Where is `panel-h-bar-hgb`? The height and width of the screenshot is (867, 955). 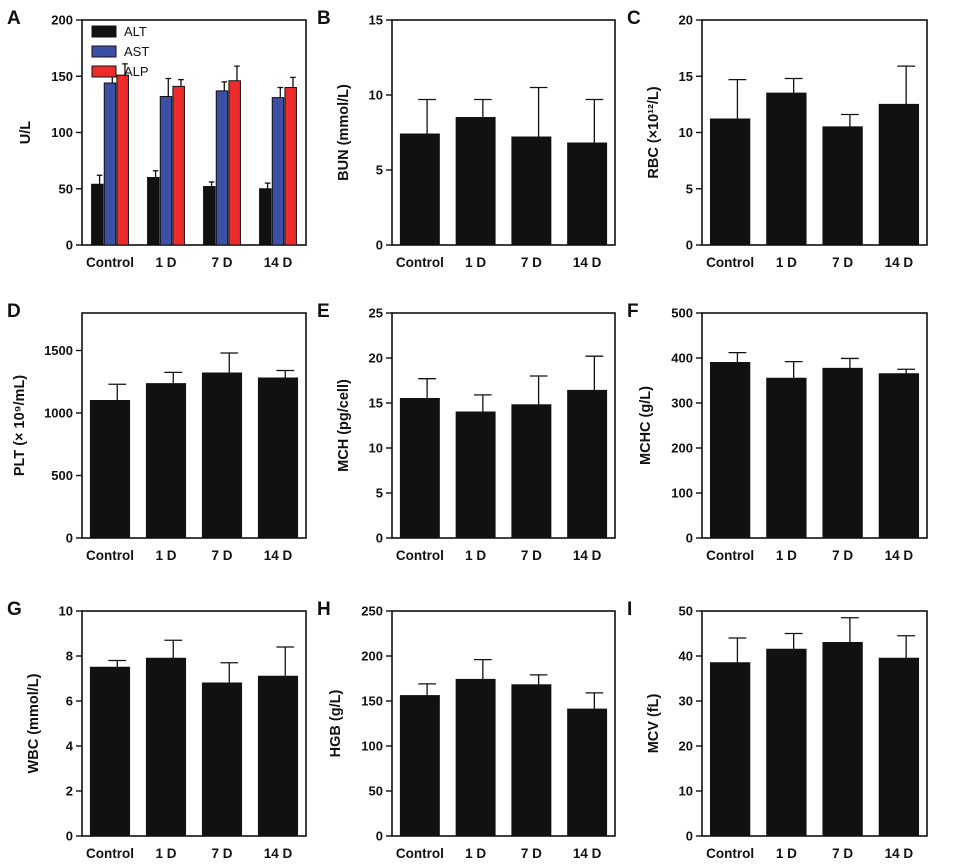
panel-h-bar-hgb is located at coordinates (475, 757).